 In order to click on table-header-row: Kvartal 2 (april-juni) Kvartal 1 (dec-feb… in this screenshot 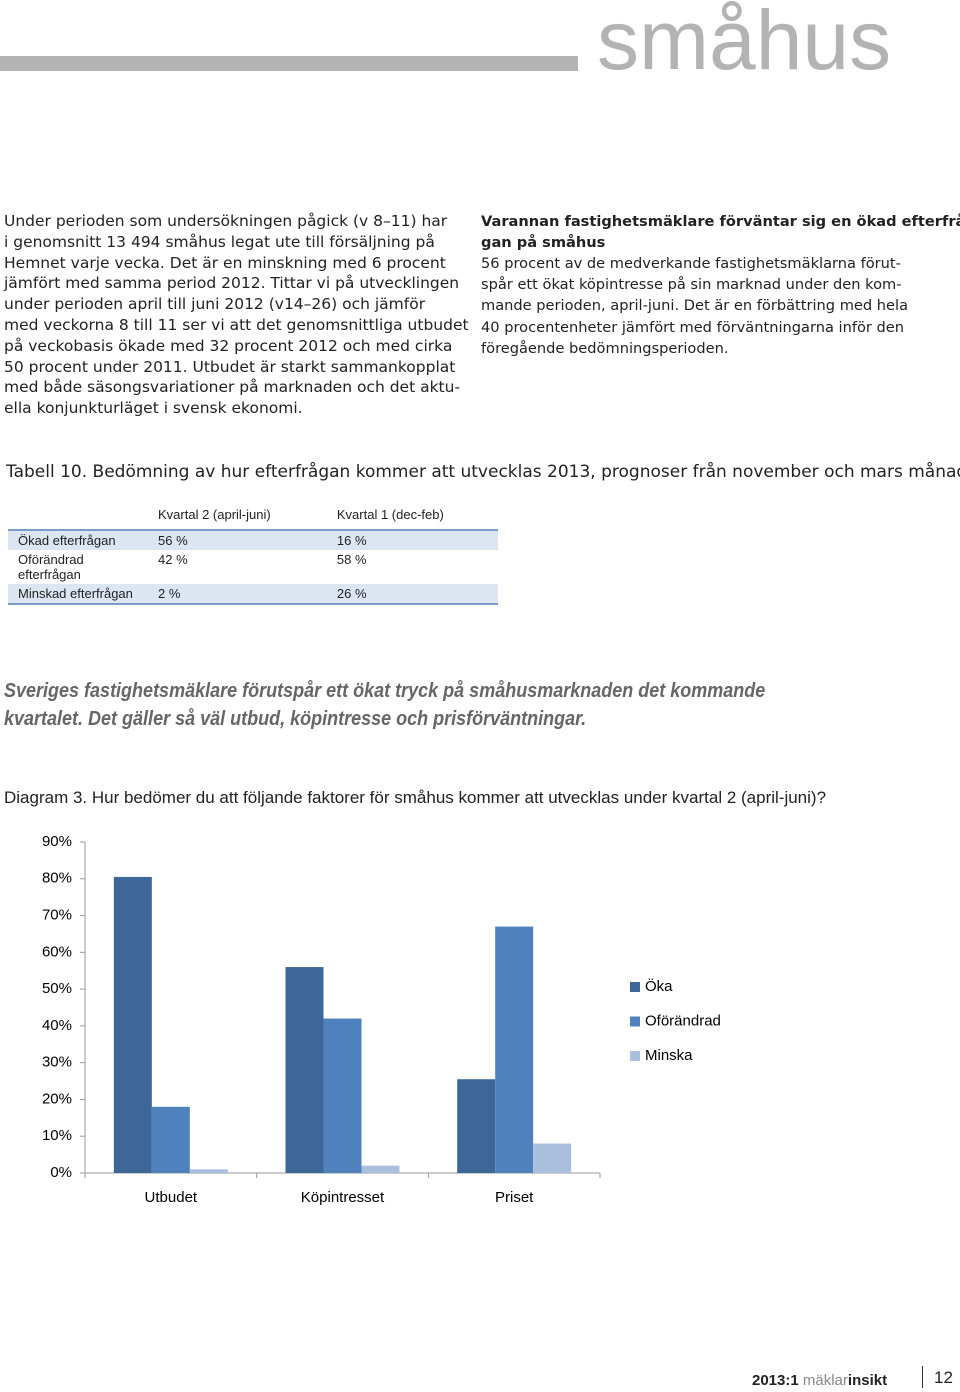, I will do `click(253, 515)`.